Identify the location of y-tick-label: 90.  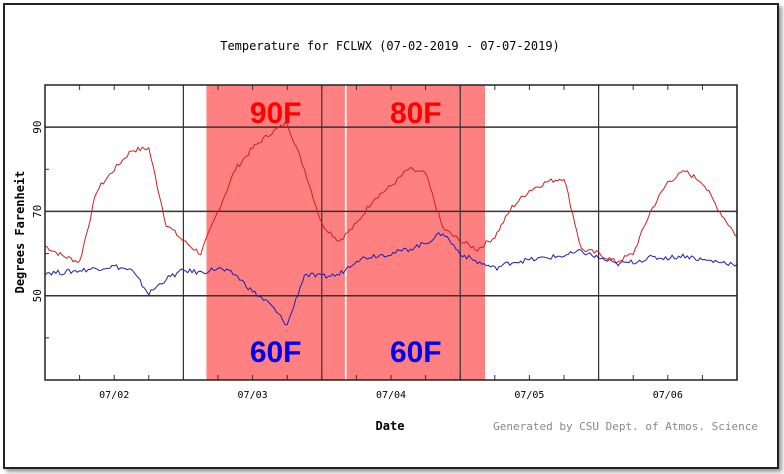
(37, 127).